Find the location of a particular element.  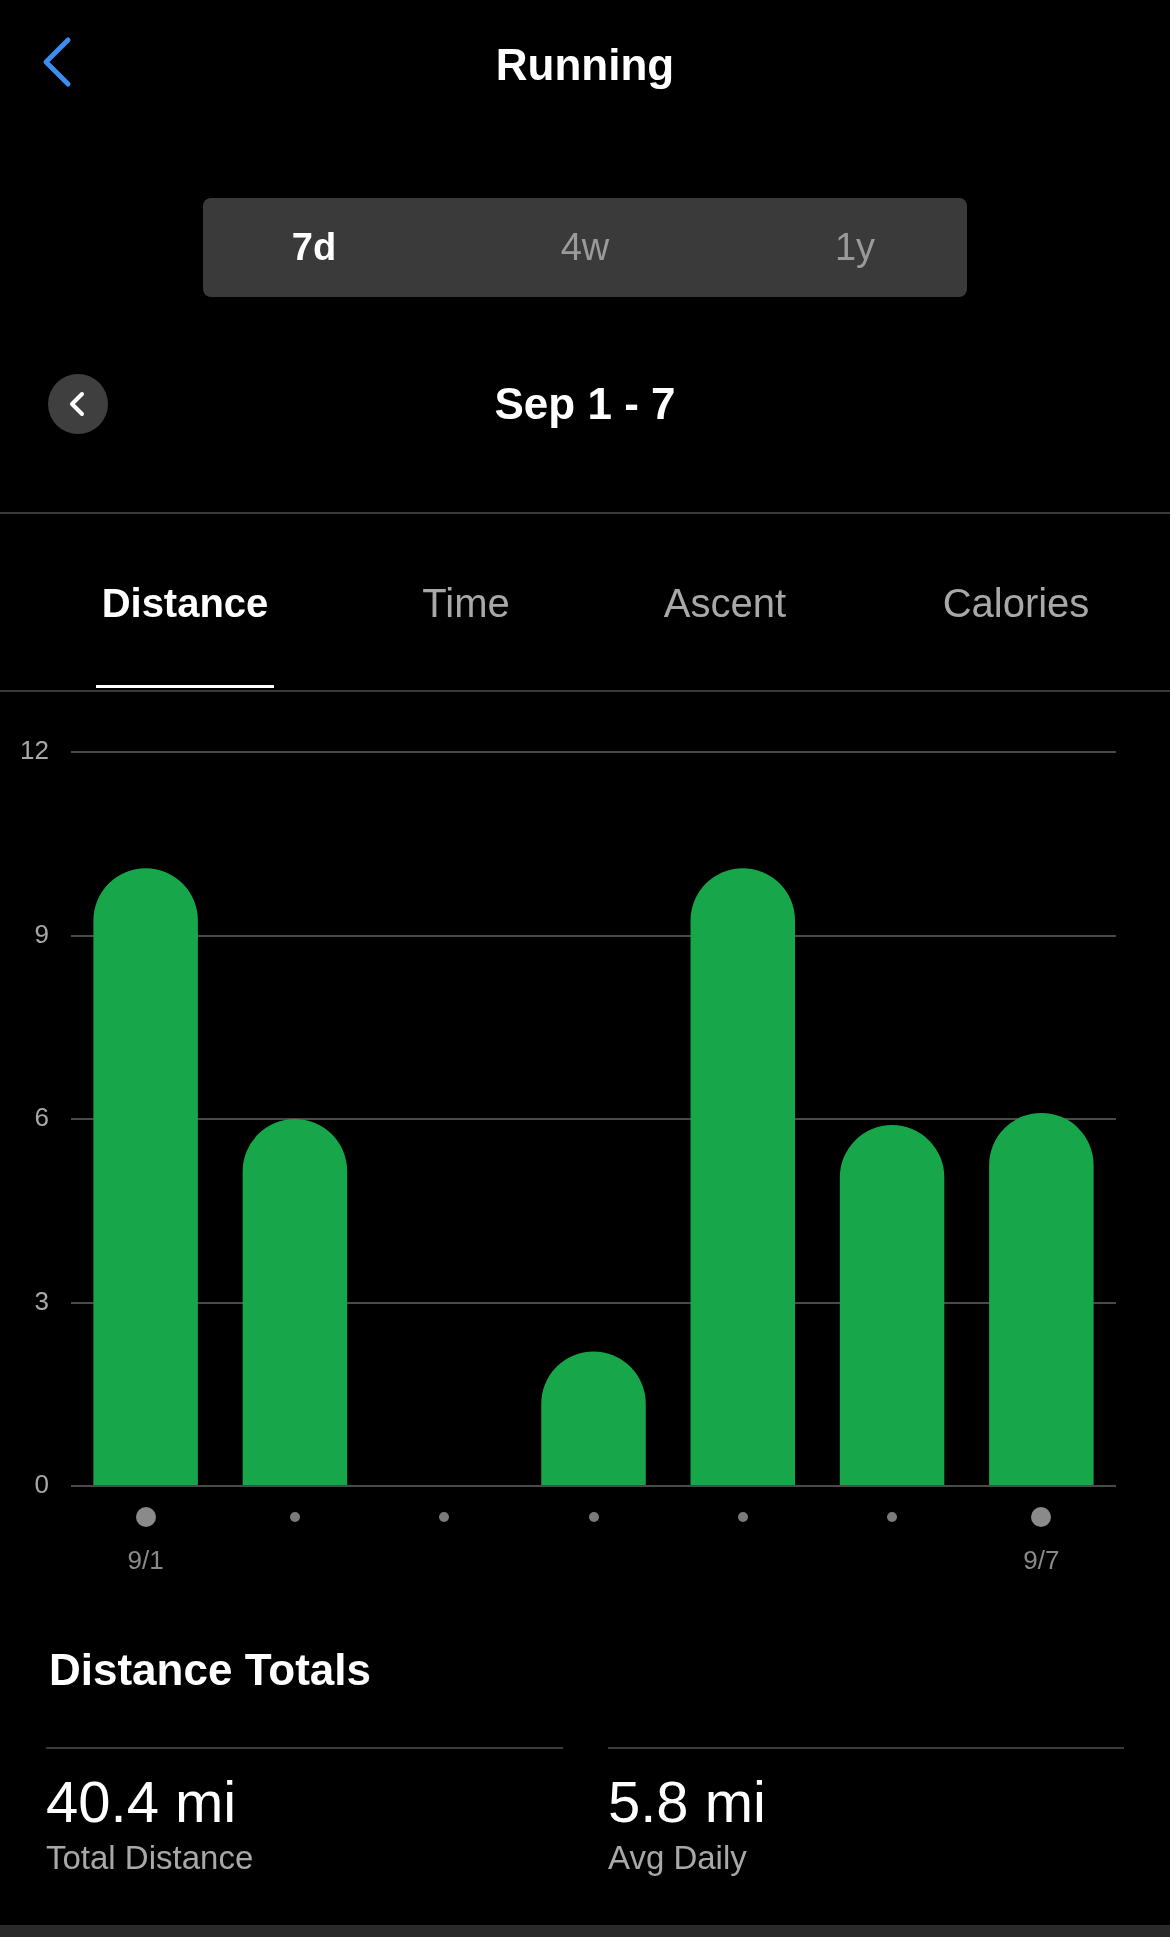

chart-subtitle: Sep 1 - 7 is located at coordinates (585, 404).